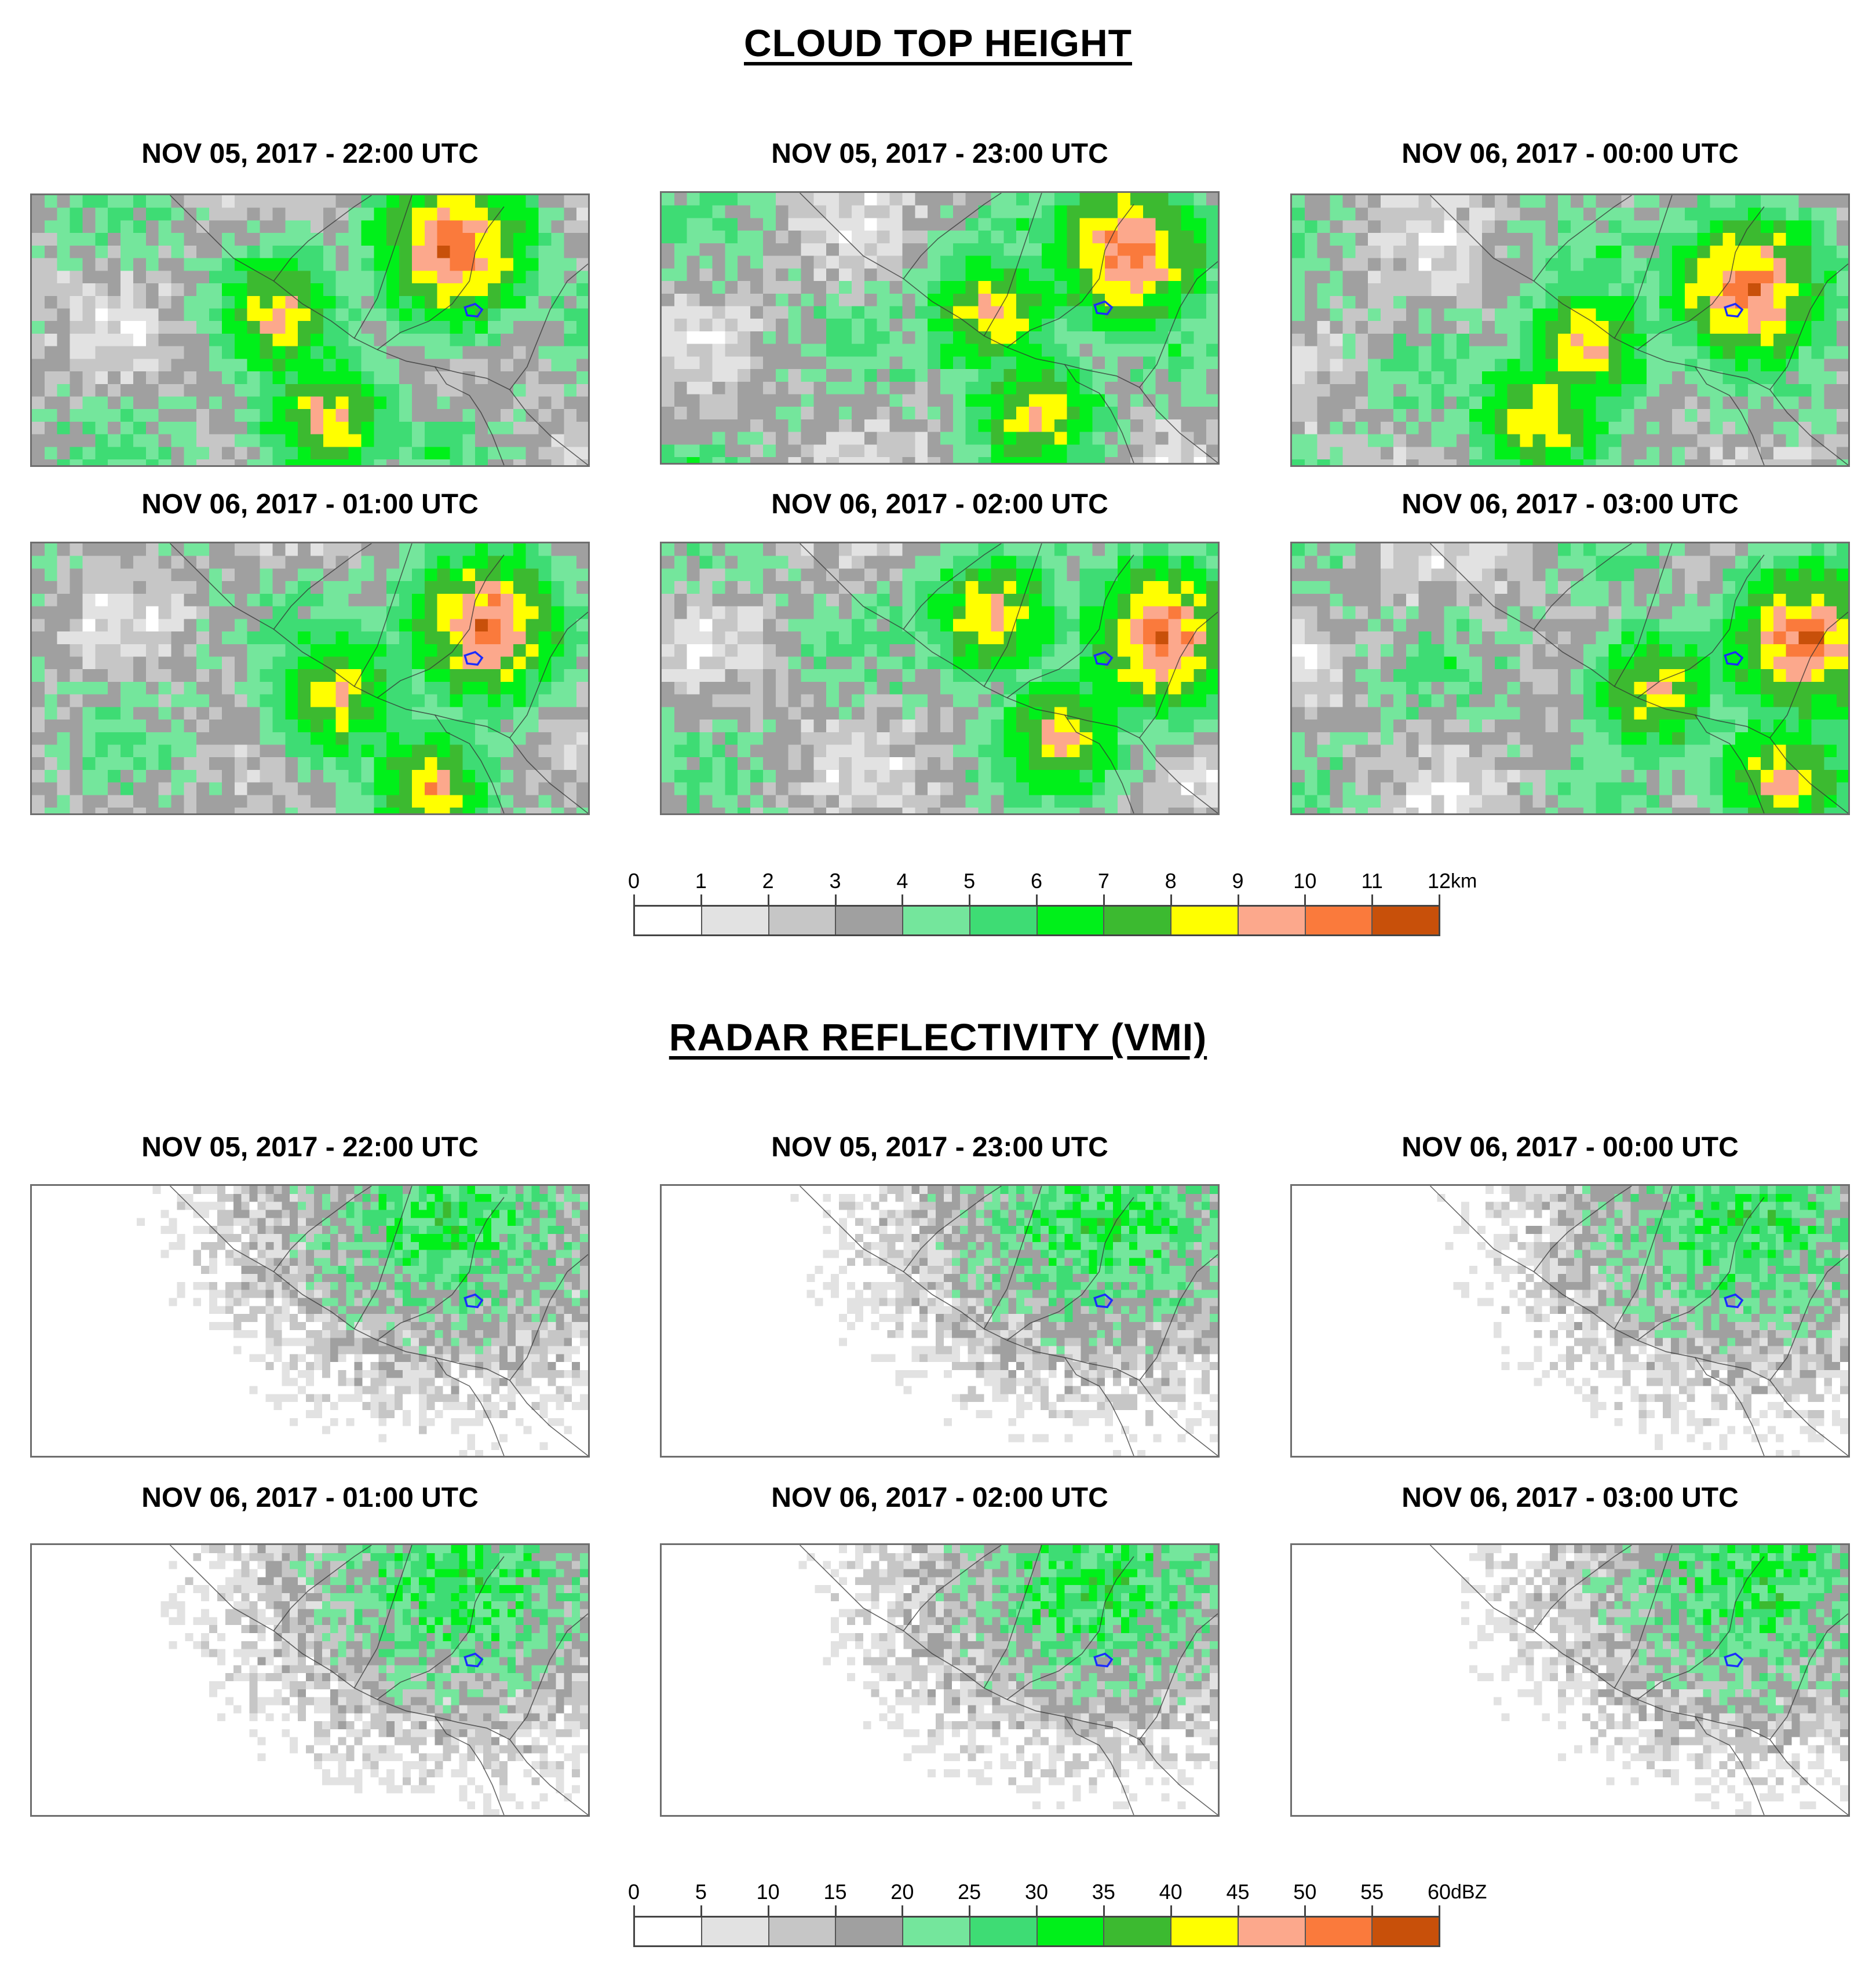 Image resolution: width=1876 pixels, height=1961 pixels. What do you see at coordinates (970, 1892) in the screenshot?
I see `colorbar-tick-label: 25` at bounding box center [970, 1892].